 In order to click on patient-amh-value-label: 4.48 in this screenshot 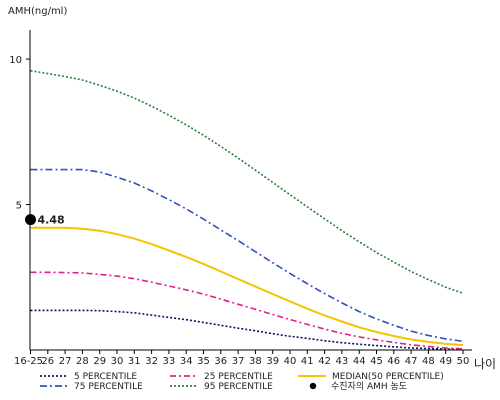, I will do `click(51, 220)`.